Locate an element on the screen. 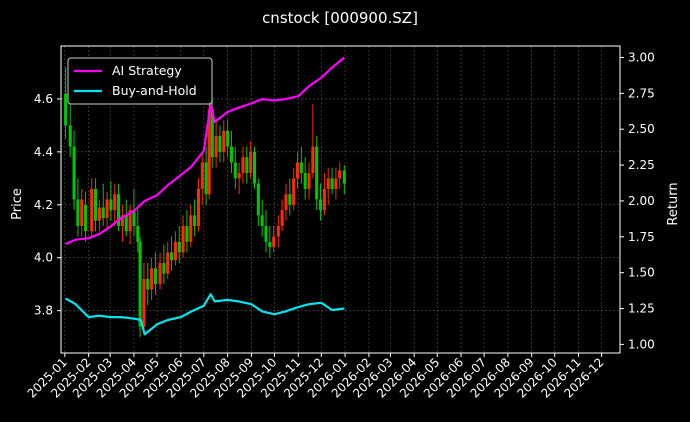 Image resolution: width=690 pixels, height=422 pixels. y-right-tick-label: 2.50 is located at coordinates (641, 129).